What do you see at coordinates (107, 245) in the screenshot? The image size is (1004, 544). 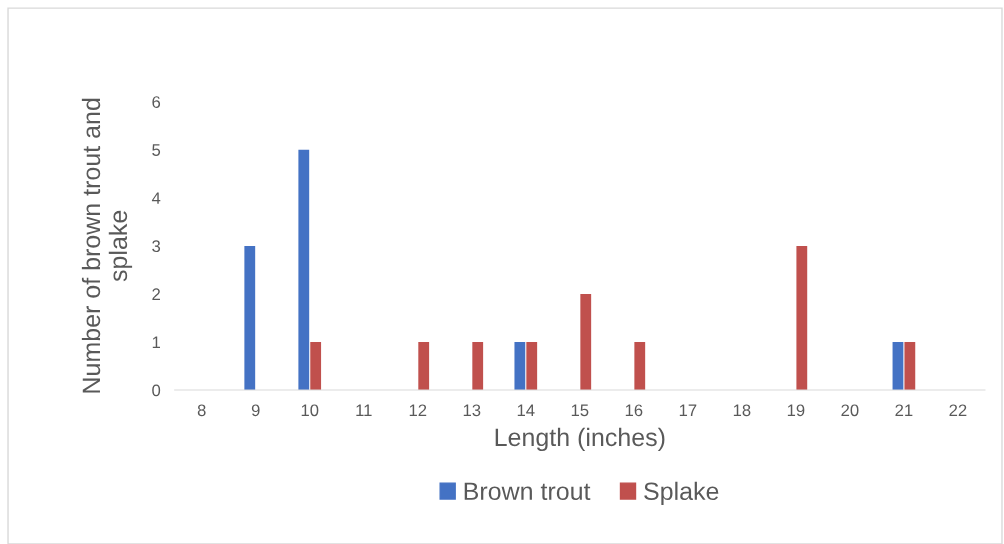 I see `y-axis-title: Number of brown trout and splake` at bounding box center [107, 245].